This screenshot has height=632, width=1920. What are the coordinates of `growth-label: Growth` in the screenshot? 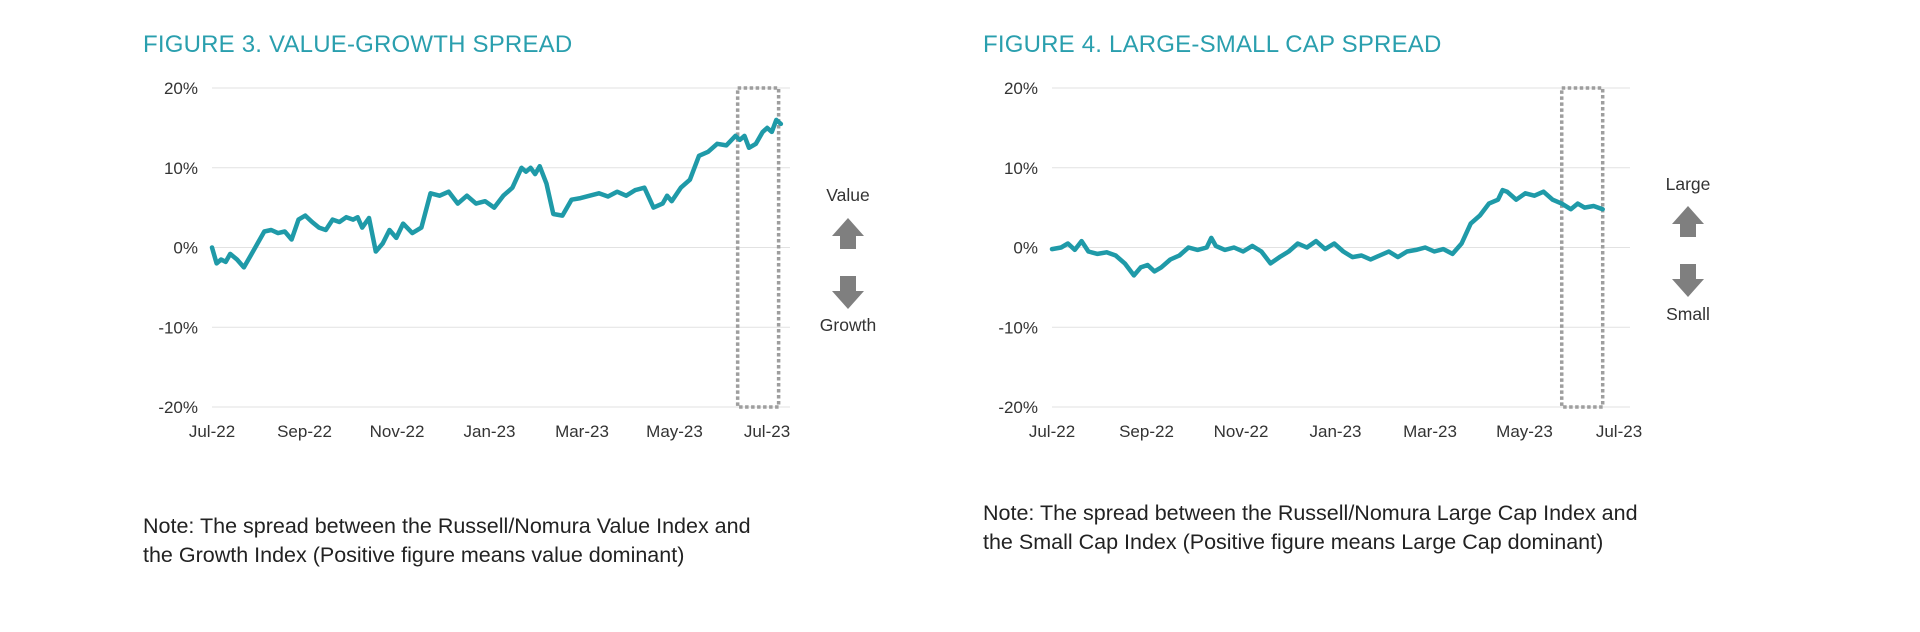 It's located at (848, 325).